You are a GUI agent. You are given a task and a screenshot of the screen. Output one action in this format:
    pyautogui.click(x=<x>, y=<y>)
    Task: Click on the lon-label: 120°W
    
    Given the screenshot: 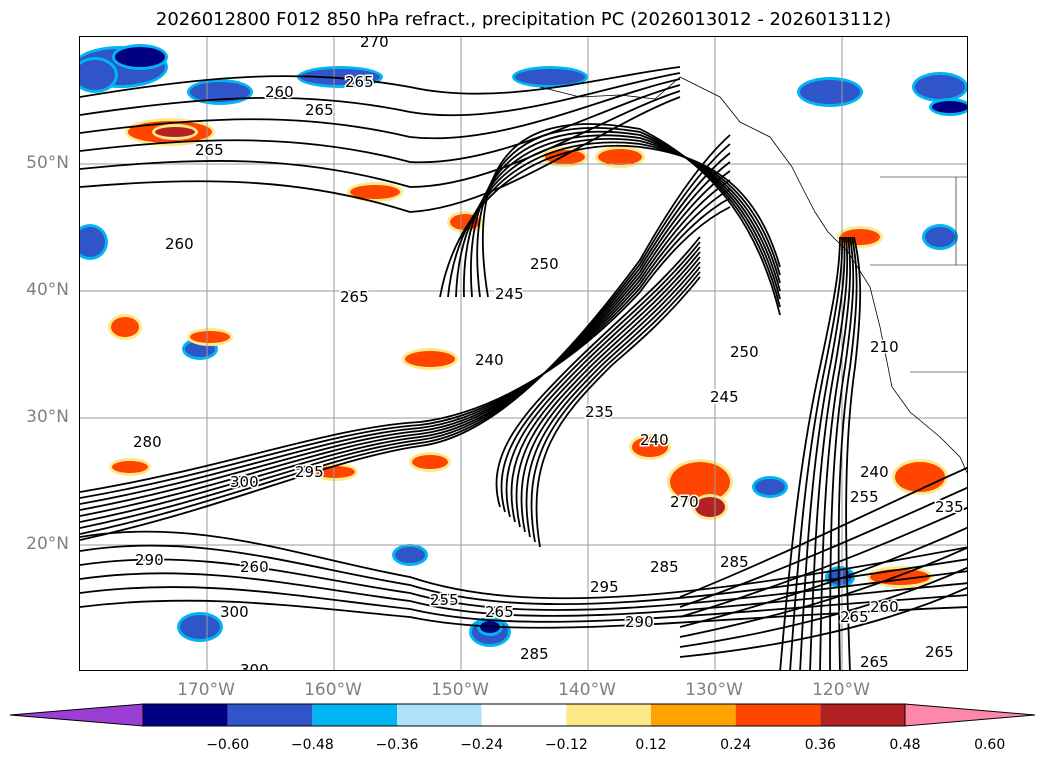 What is the action you would take?
    pyautogui.click(x=841, y=690)
    